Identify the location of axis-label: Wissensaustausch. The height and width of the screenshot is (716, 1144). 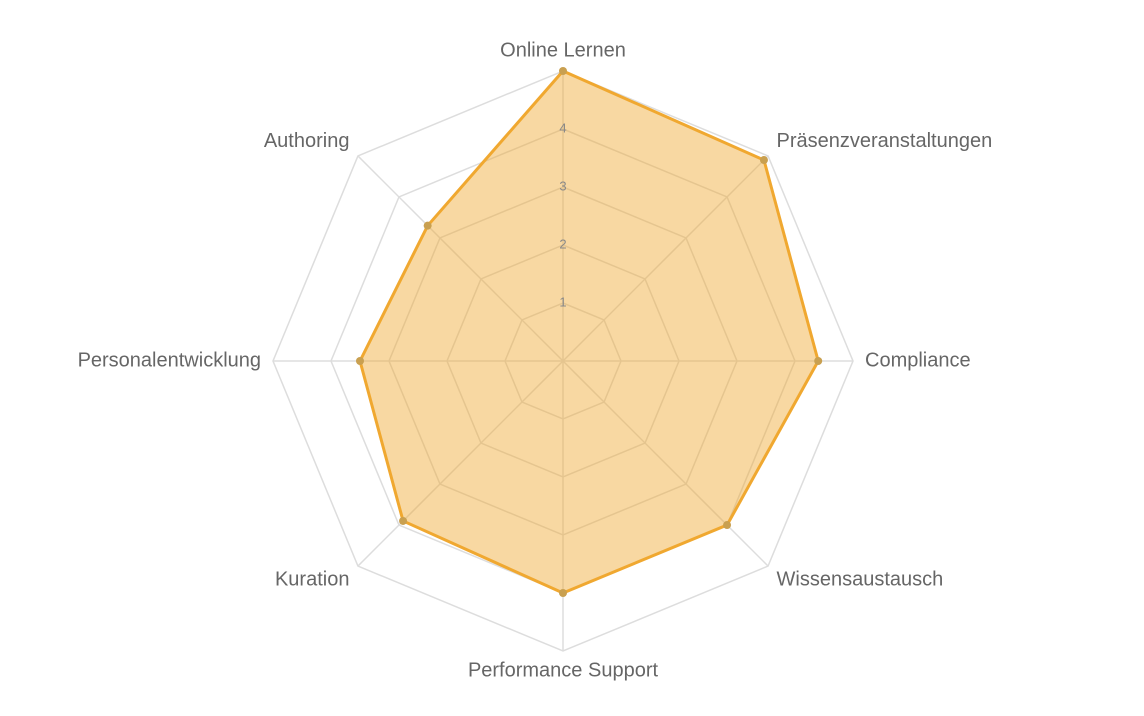
(860, 579).